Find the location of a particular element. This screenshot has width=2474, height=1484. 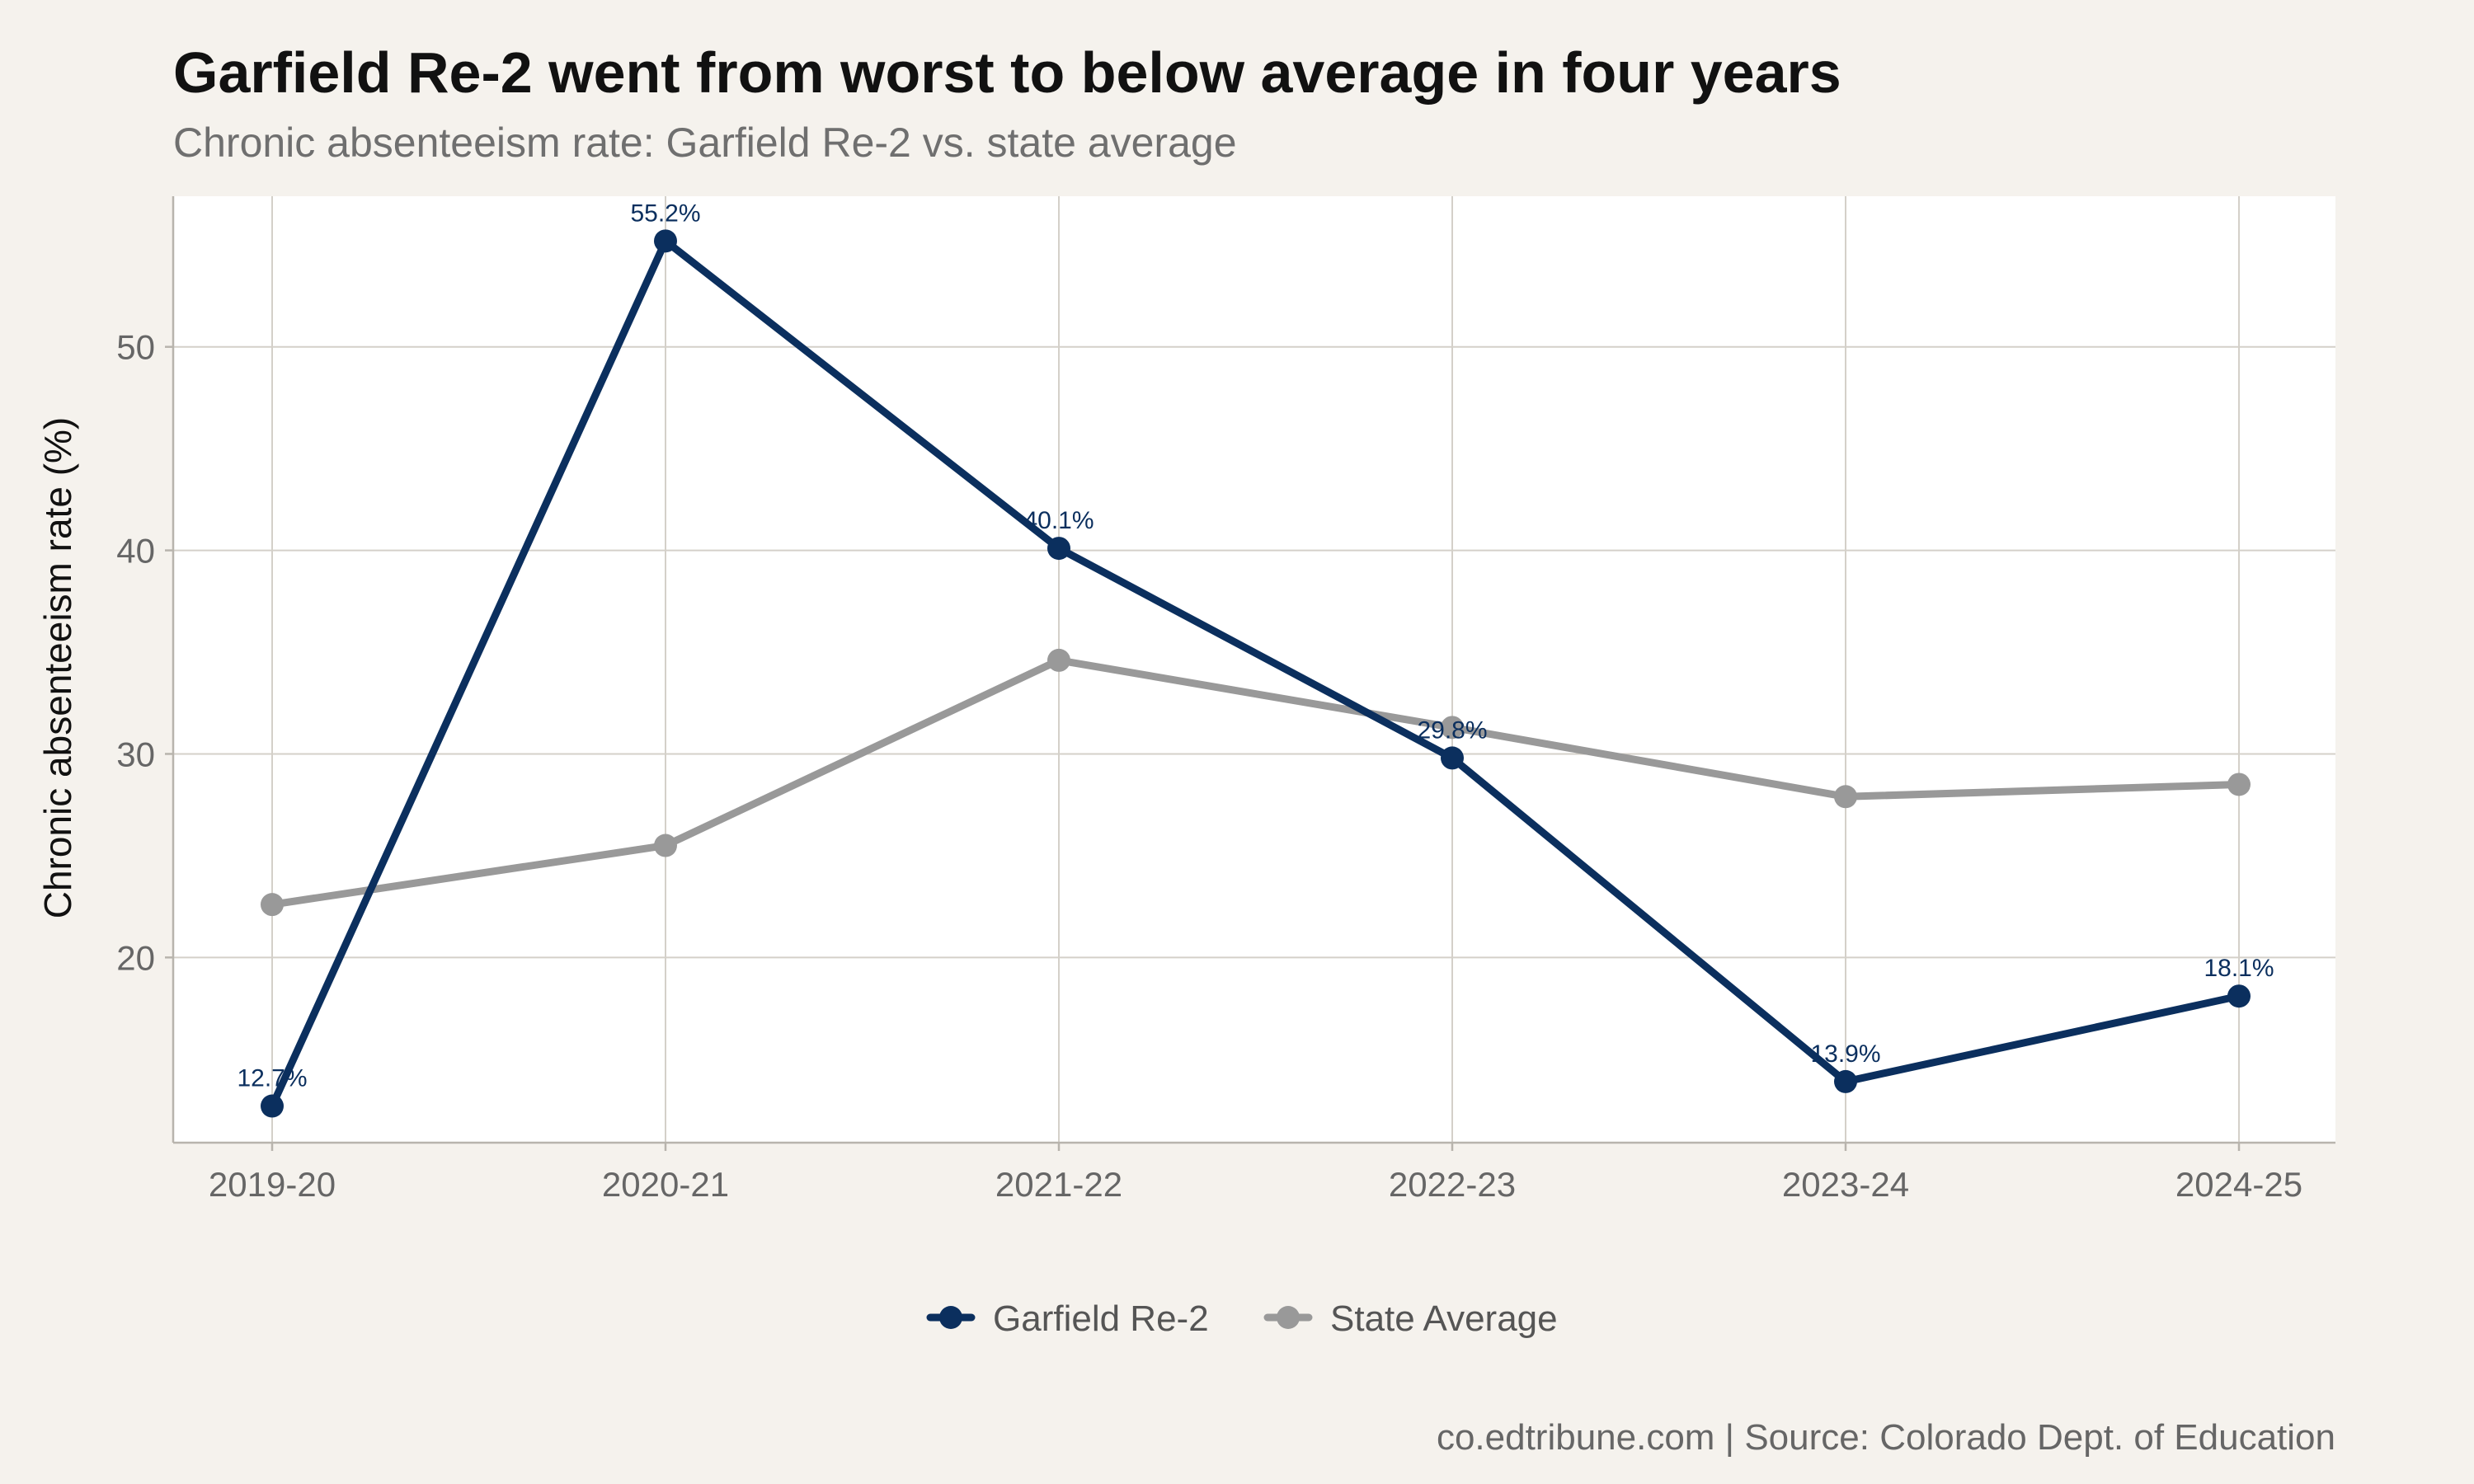

y-tick-label: 50 is located at coordinates (135, 347).